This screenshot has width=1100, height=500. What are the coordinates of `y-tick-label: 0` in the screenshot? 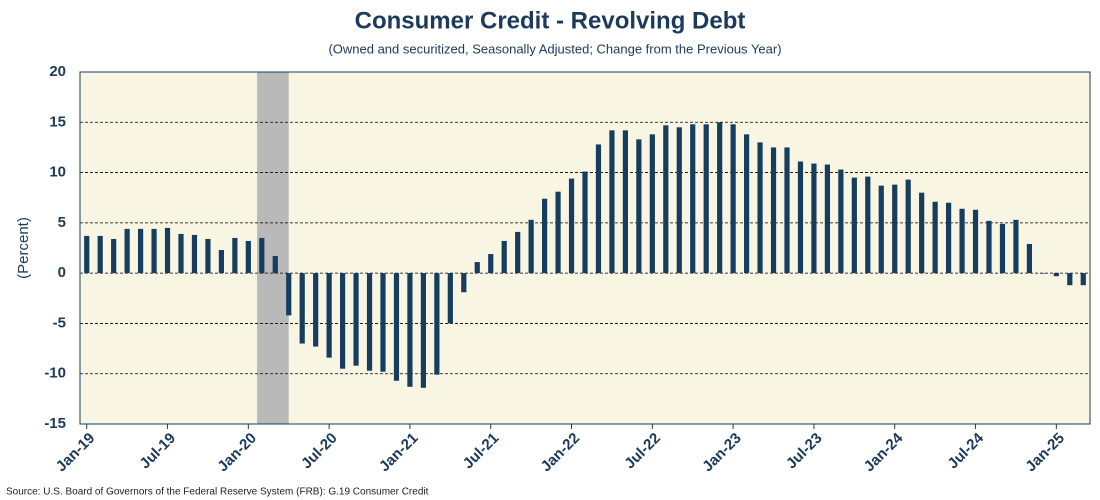 It's located at (62, 272).